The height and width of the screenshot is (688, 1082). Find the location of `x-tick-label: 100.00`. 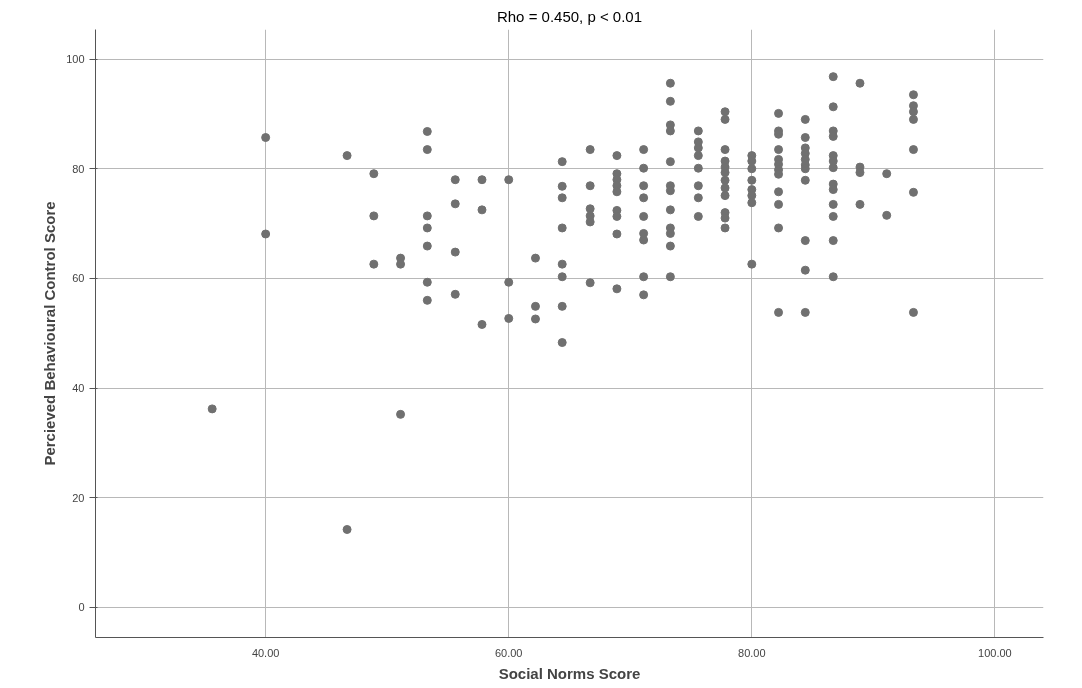

x-tick-label: 100.00 is located at coordinates (995, 652).